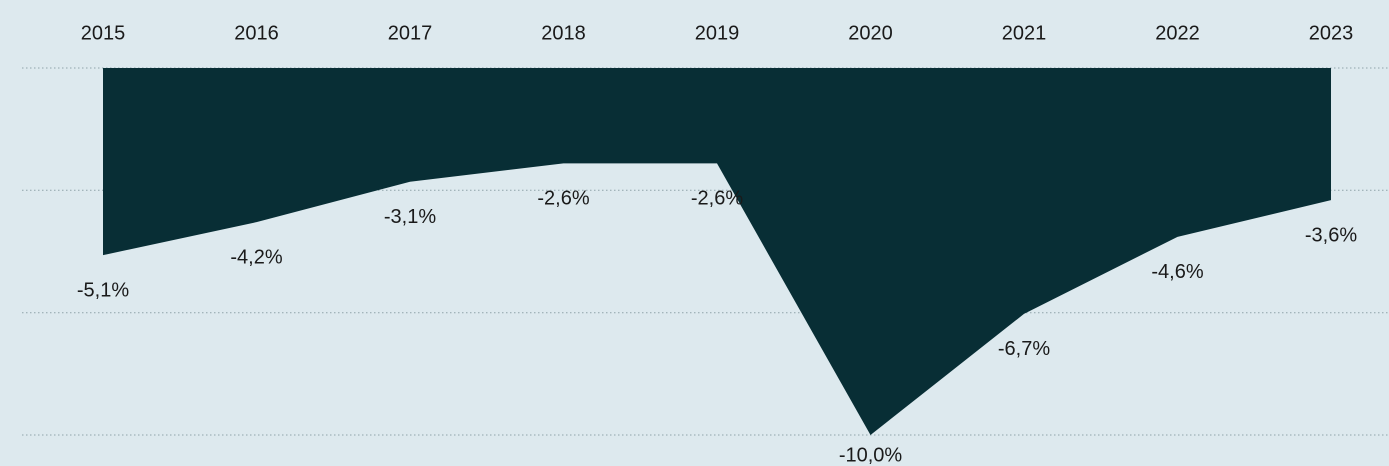 Image resolution: width=1389 pixels, height=466 pixels. I want to click on value-label: -5,1%, so click(103, 290).